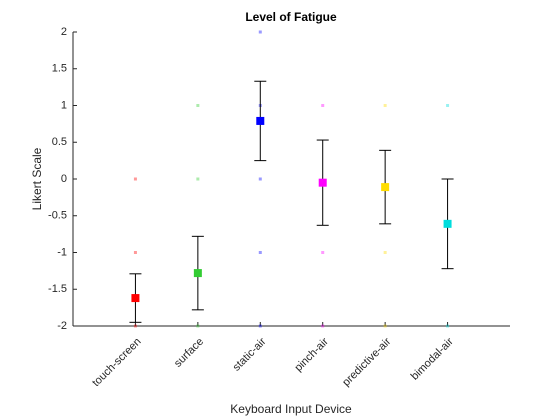  I want to click on y-tick-label: 1.5, so click(59, 69).